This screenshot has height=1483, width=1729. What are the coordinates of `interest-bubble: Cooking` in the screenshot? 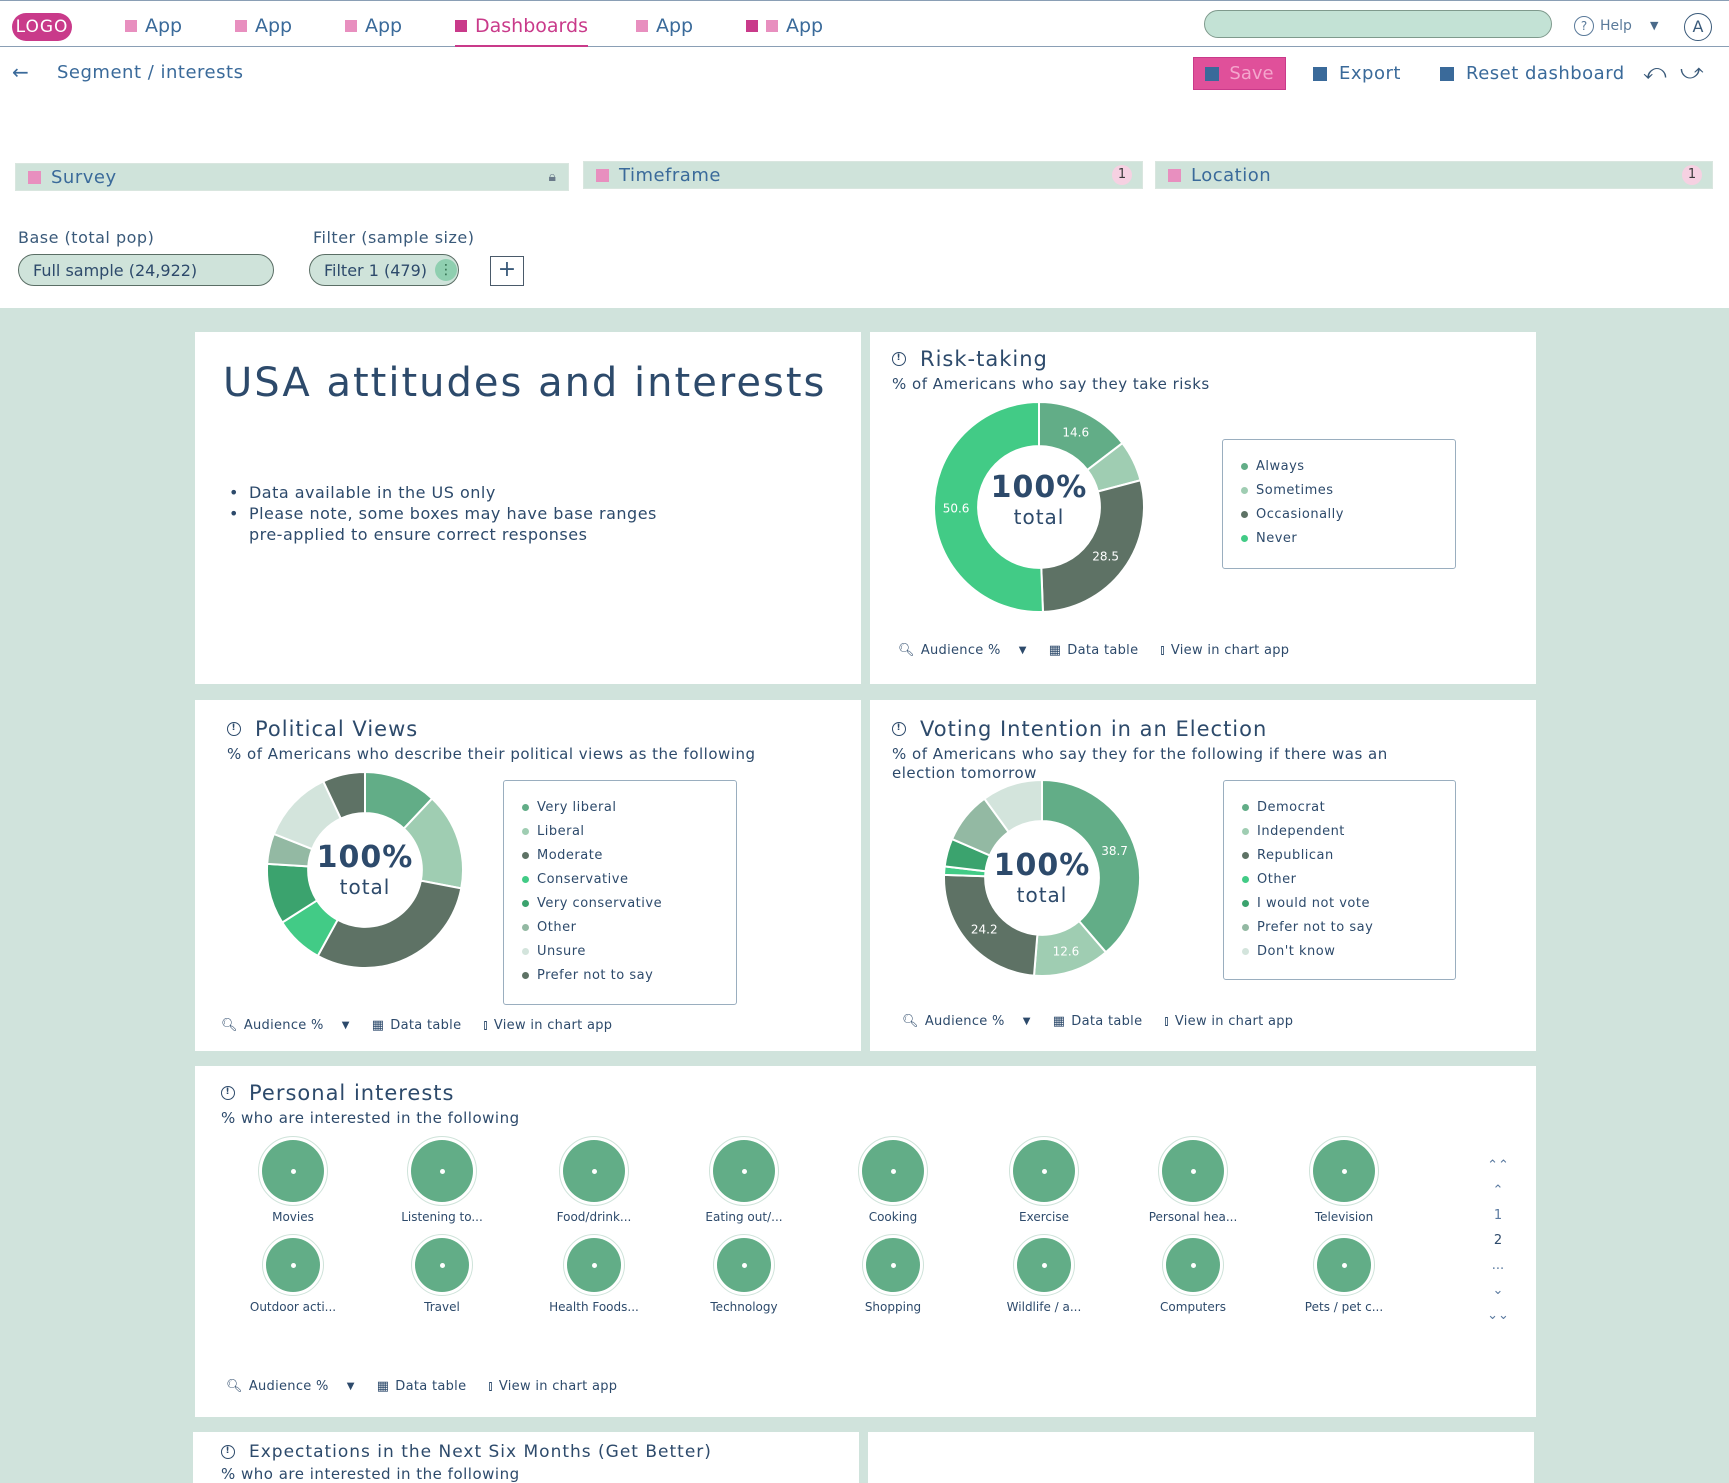 It's located at (893, 1180).